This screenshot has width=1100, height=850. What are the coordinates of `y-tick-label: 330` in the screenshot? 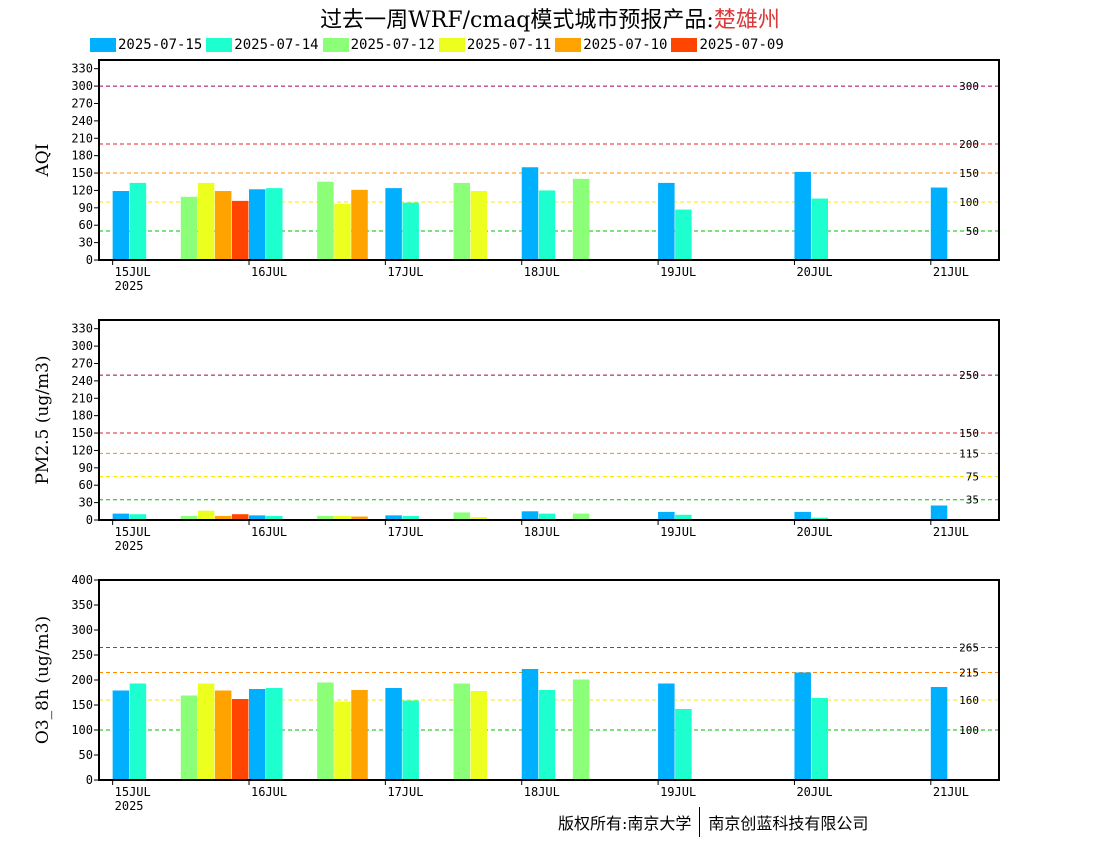 It's located at (82, 329).